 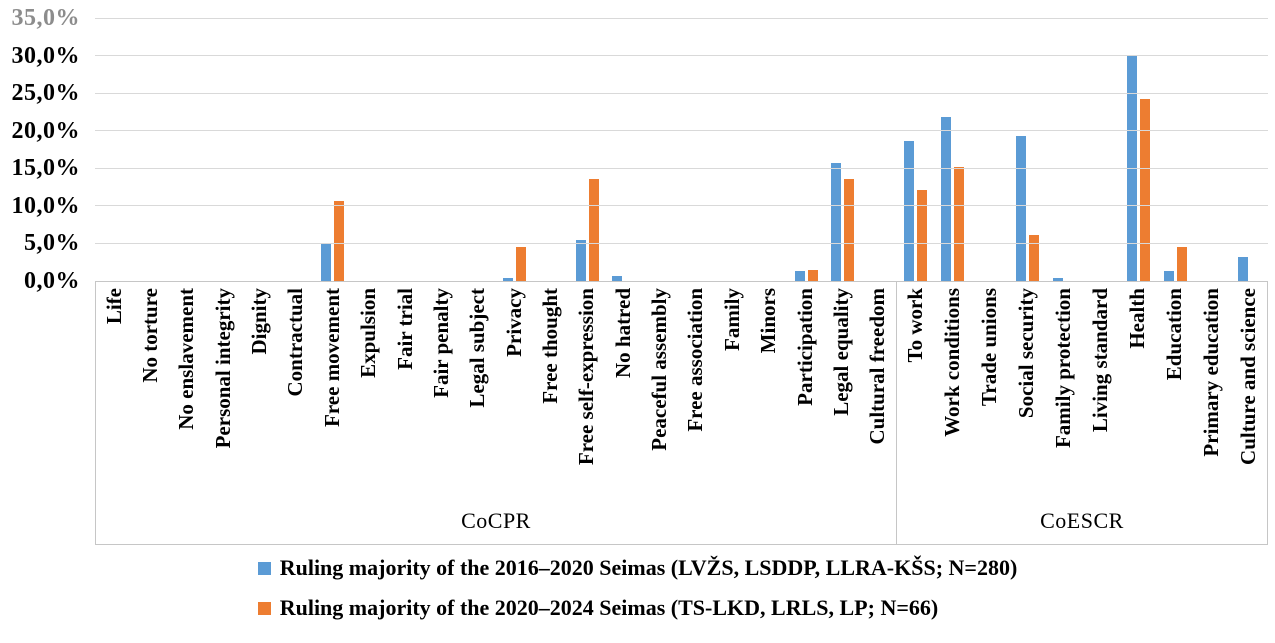 What do you see at coordinates (695, 360) in the screenshot?
I see `category-label: Free association` at bounding box center [695, 360].